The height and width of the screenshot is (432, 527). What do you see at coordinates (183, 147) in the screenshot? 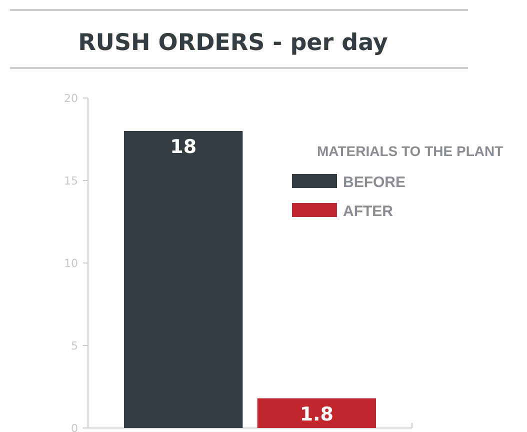
I see `data-label: 18` at bounding box center [183, 147].